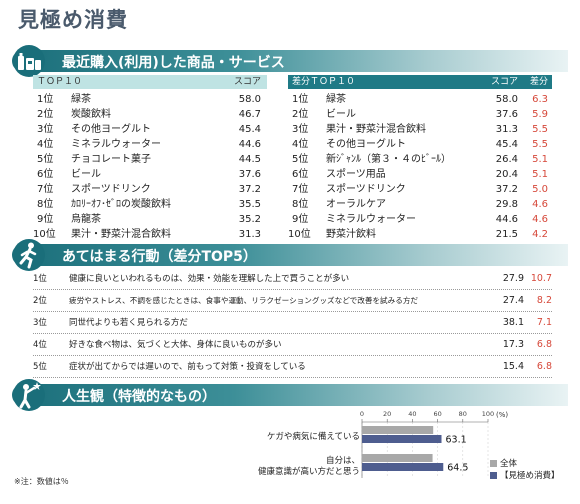 The image size is (580, 504). What do you see at coordinates (45, 219) in the screenshot?
I see `rank: 9位` at bounding box center [45, 219].